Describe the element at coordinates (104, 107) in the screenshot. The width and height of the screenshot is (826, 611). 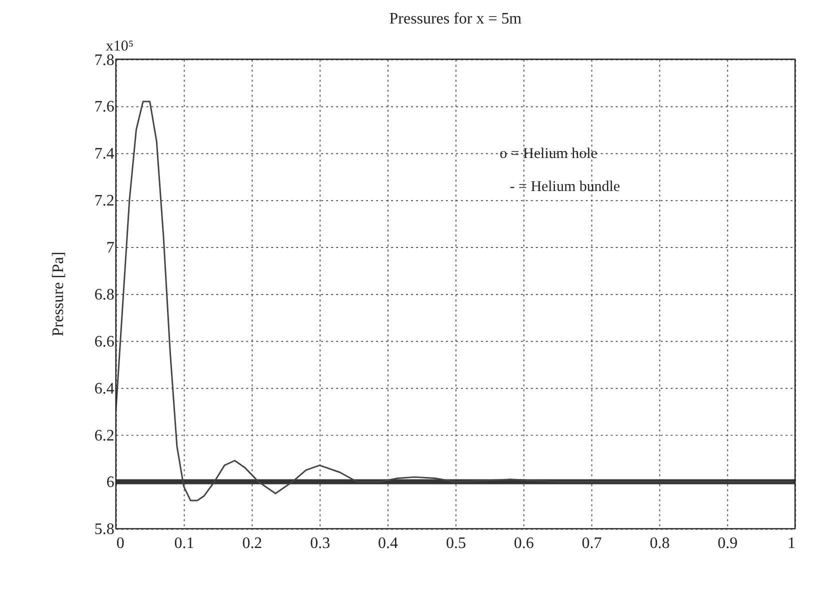
I see `y-tick-label: 7.6` at that location.